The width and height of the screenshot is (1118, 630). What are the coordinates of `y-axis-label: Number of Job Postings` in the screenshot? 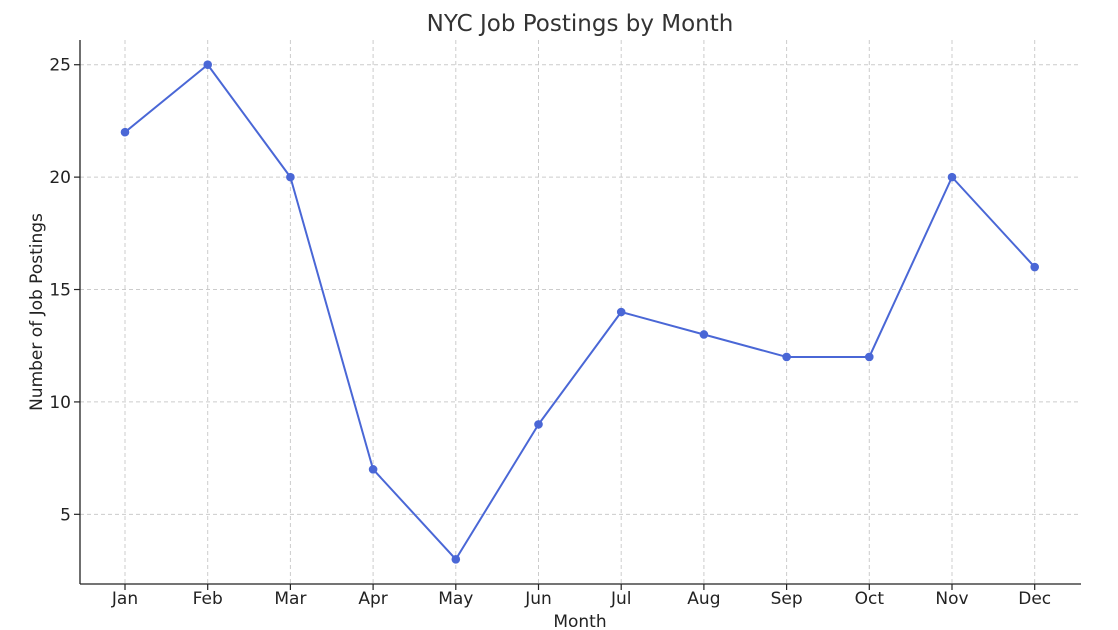 It's located at (37, 312).